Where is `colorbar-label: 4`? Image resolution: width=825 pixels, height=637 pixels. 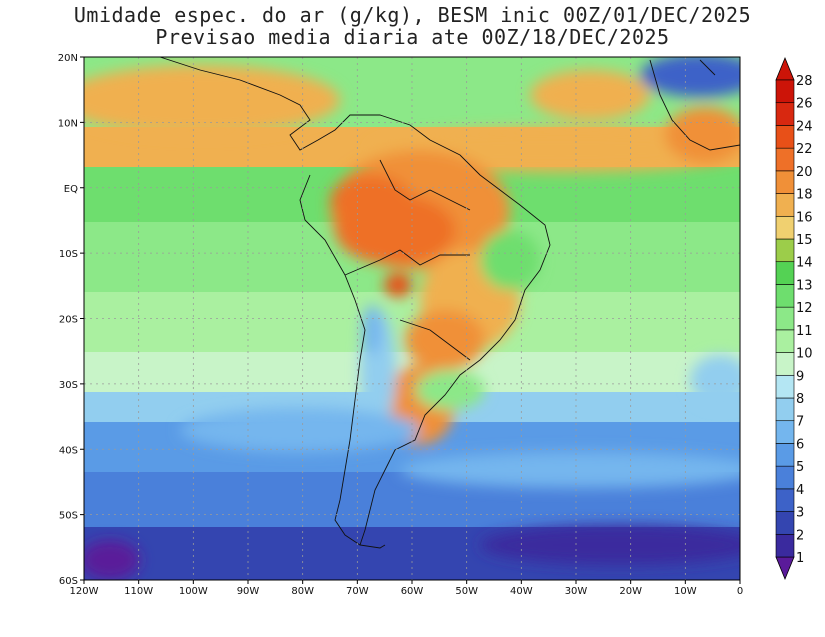 colorbar-label: 4 is located at coordinates (800, 490).